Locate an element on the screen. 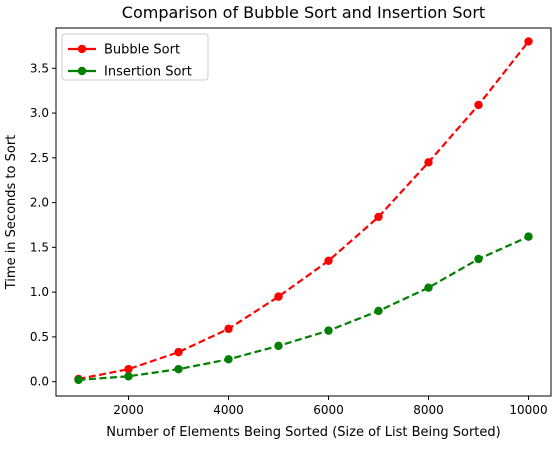 Image resolution: width=559 pixels, height=449 pixels. x-tick-label: 2000 is located at coordinates (128, 410).